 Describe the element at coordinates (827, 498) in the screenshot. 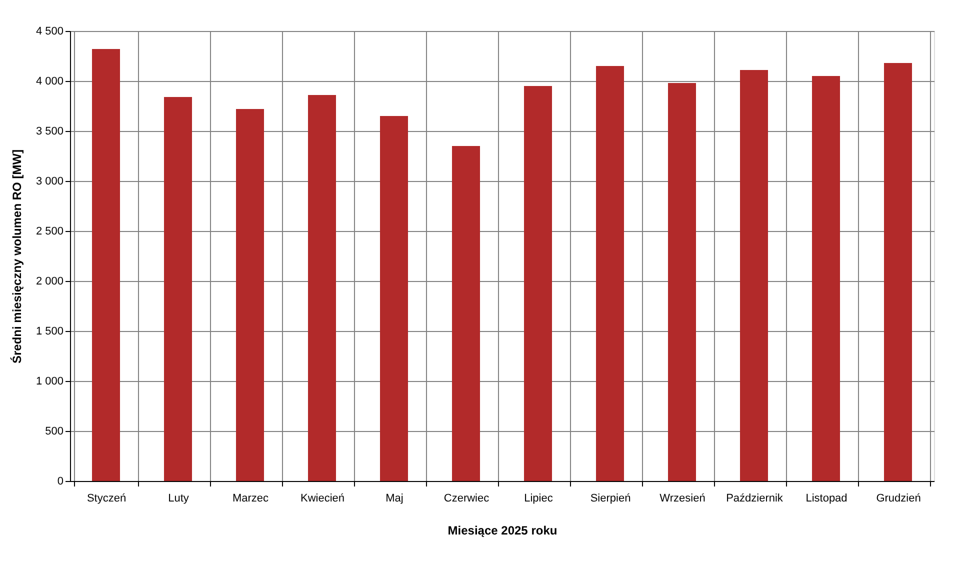

I see `x-tick-label: Listopad` at that location.